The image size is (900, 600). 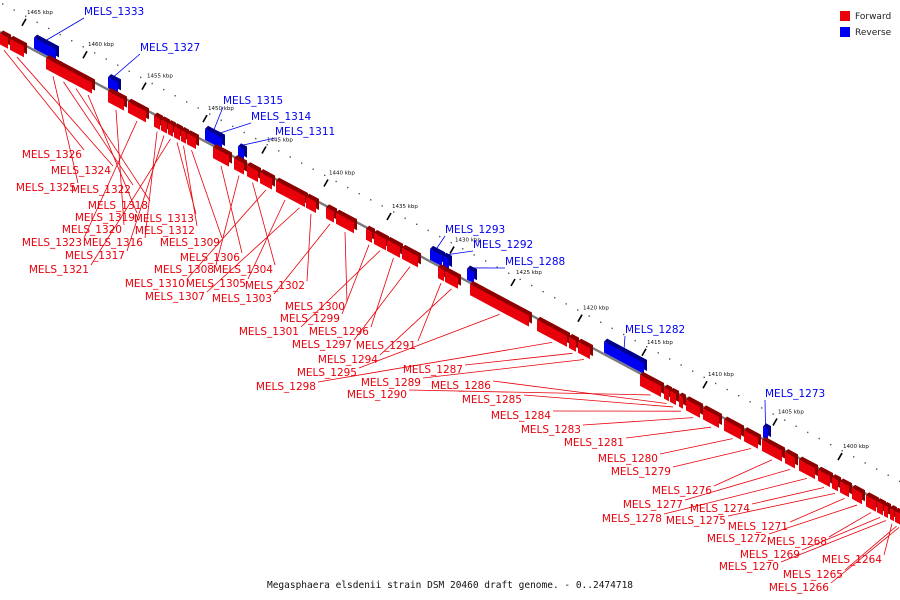 What do you see at coordinates (641, 472) in the screenshot?
I see `gene-label-forward: MELS_1279` at bounding box center [641, 472].